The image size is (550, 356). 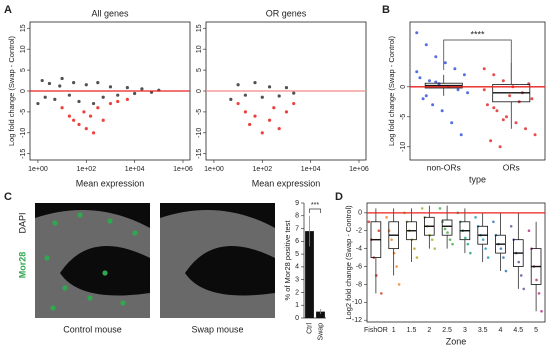 I want to click on channel-label: DAPI, so click(x=22, y=222).